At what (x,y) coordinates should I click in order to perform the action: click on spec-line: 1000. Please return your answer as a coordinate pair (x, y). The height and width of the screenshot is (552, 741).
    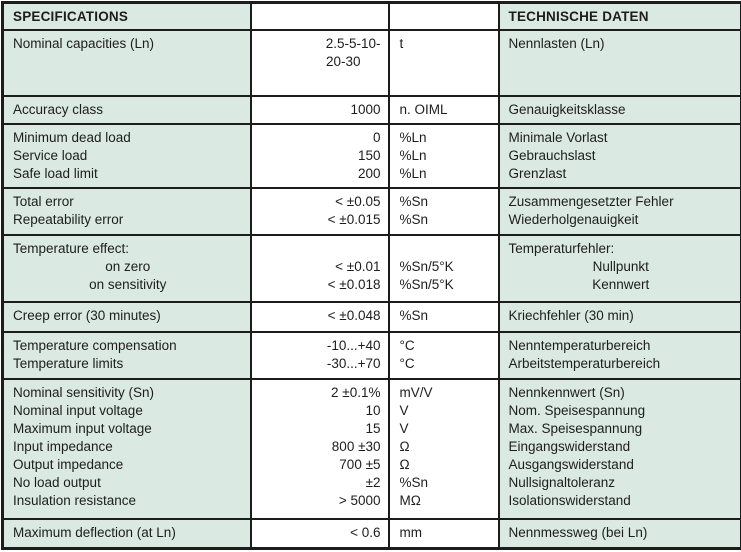
    Looking at the image, I should click on (365, 109).